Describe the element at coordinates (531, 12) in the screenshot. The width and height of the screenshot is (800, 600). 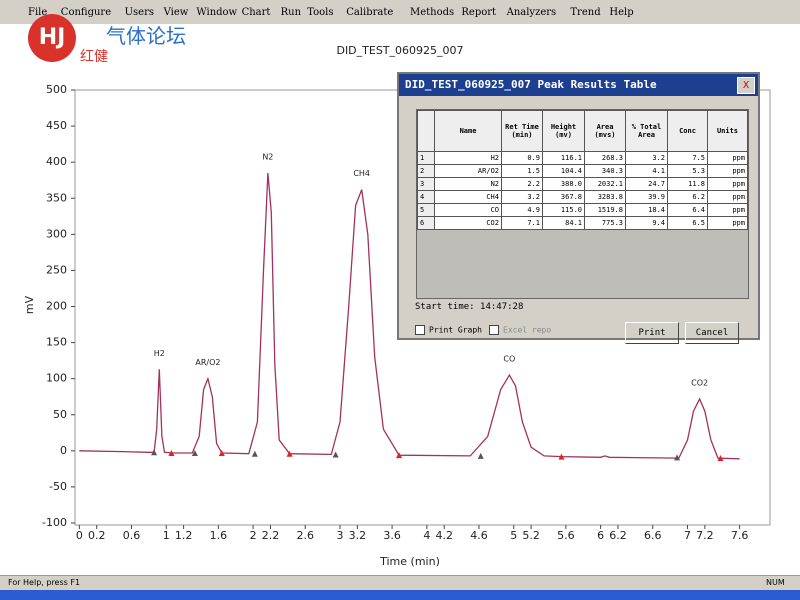
I see `menu-item: Analyzers` at that location.